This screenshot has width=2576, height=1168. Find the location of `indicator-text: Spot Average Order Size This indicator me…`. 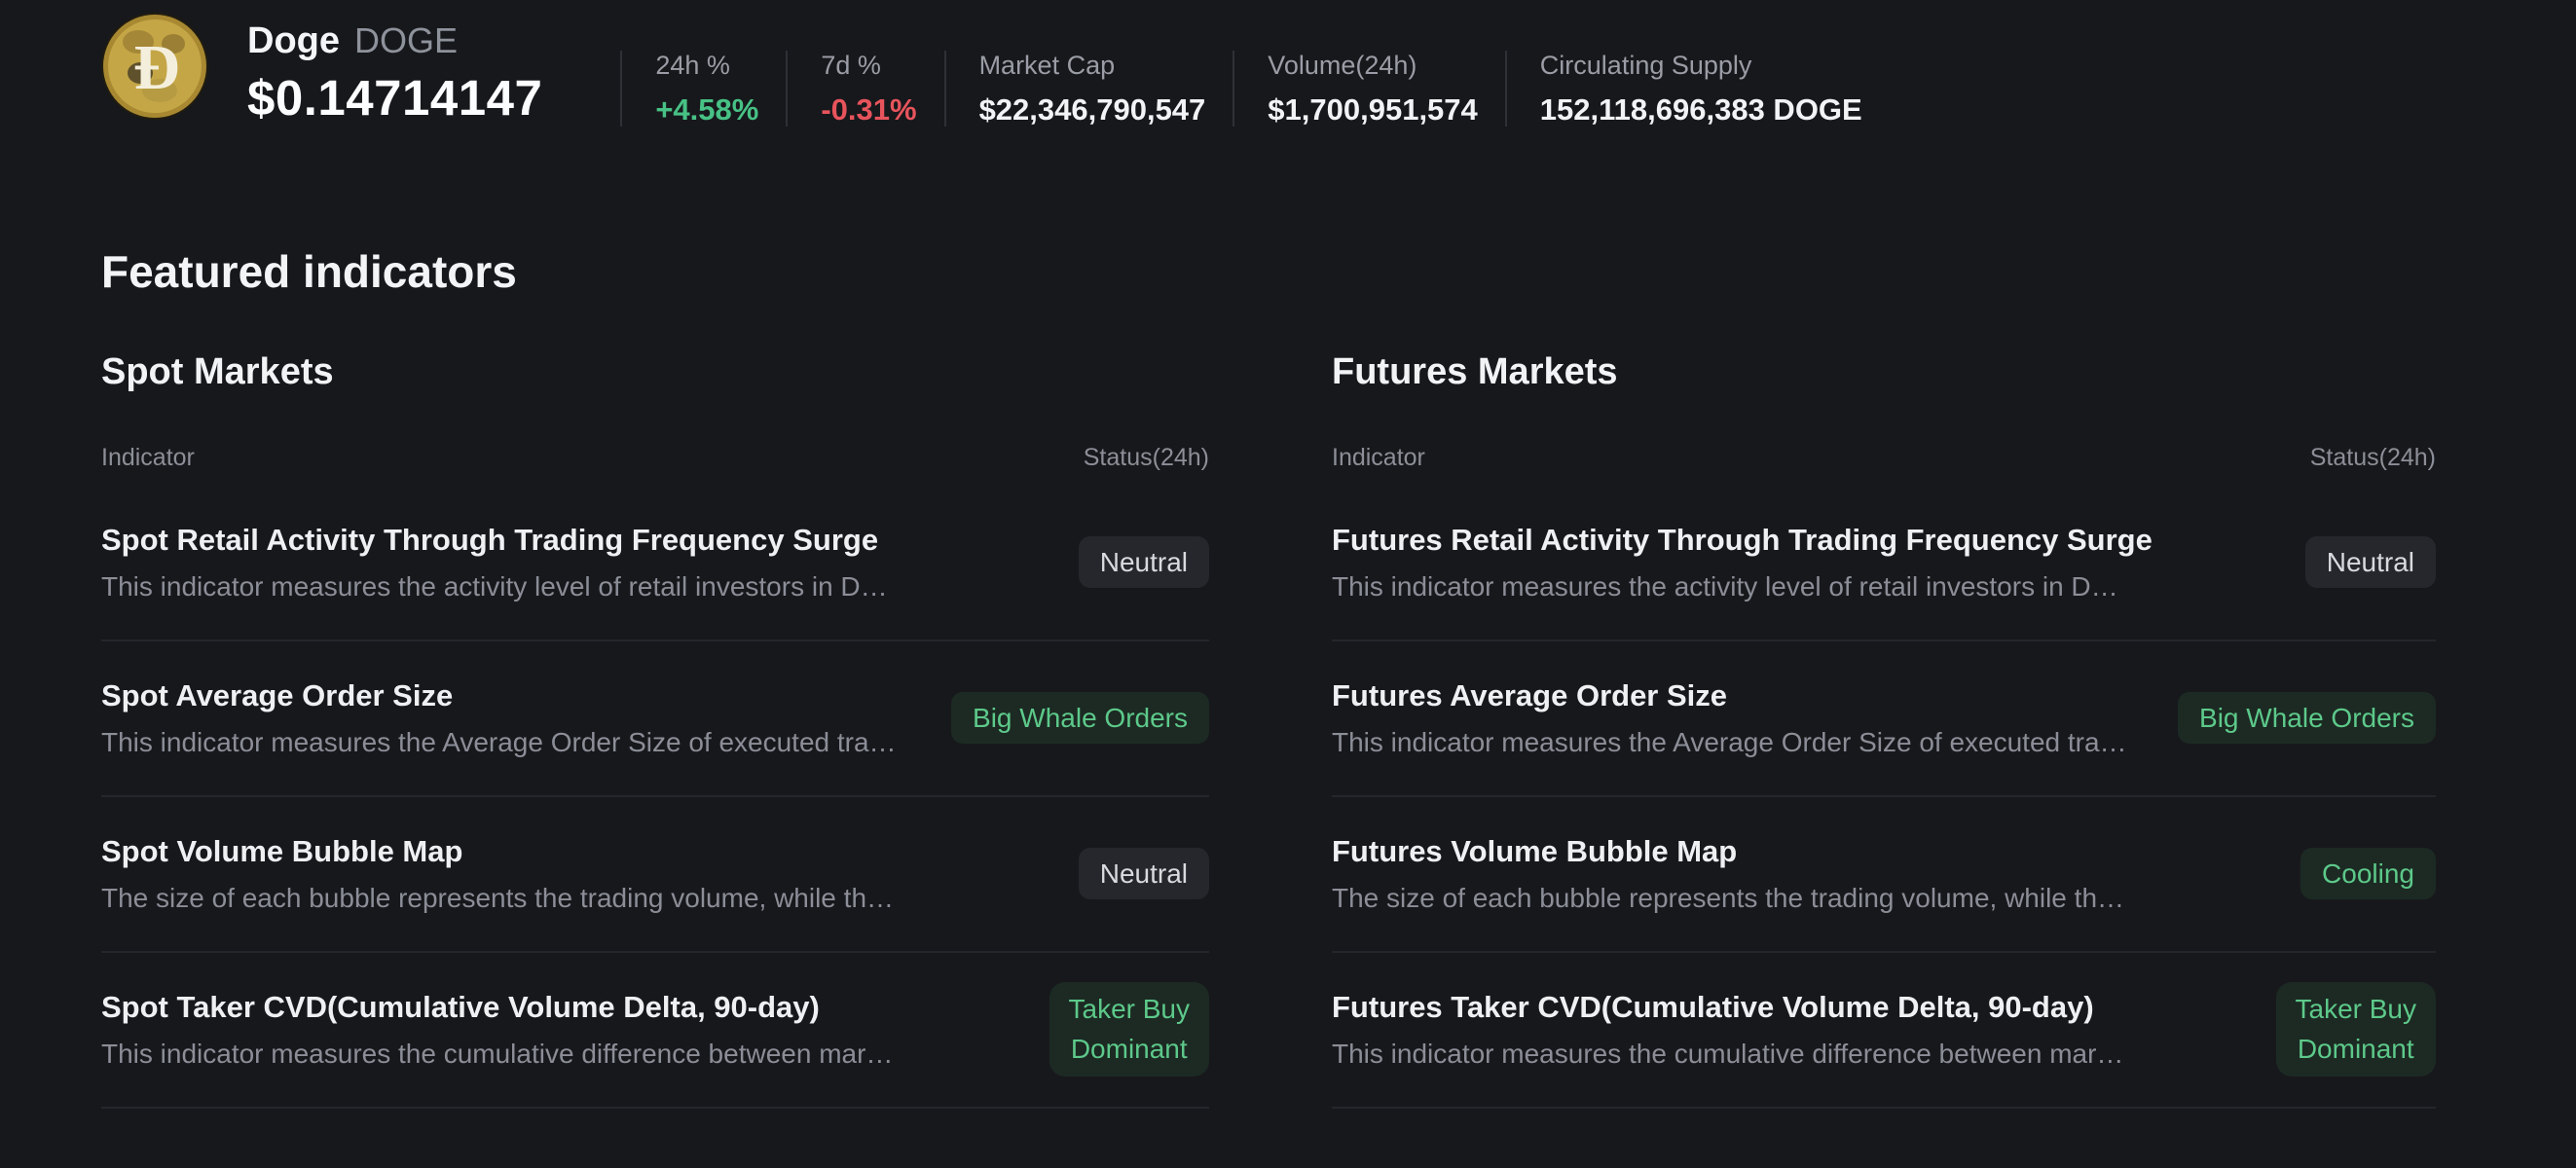

indicator-text: Spot Average Order Size This indicator me… is located at coordinates (513, 718).